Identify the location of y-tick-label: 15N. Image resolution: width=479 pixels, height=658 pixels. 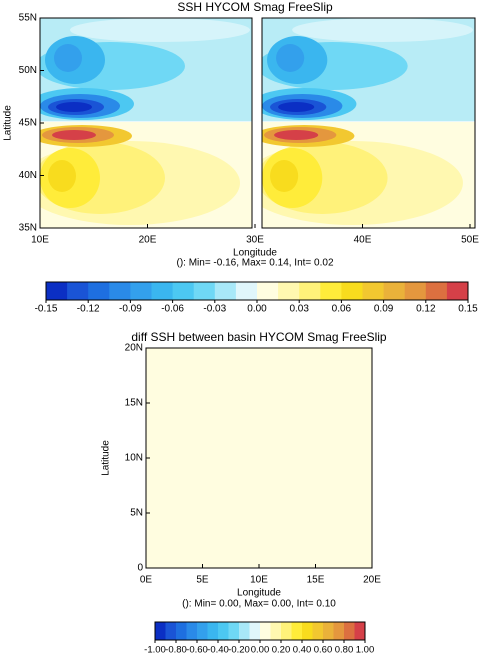
(134, 403).